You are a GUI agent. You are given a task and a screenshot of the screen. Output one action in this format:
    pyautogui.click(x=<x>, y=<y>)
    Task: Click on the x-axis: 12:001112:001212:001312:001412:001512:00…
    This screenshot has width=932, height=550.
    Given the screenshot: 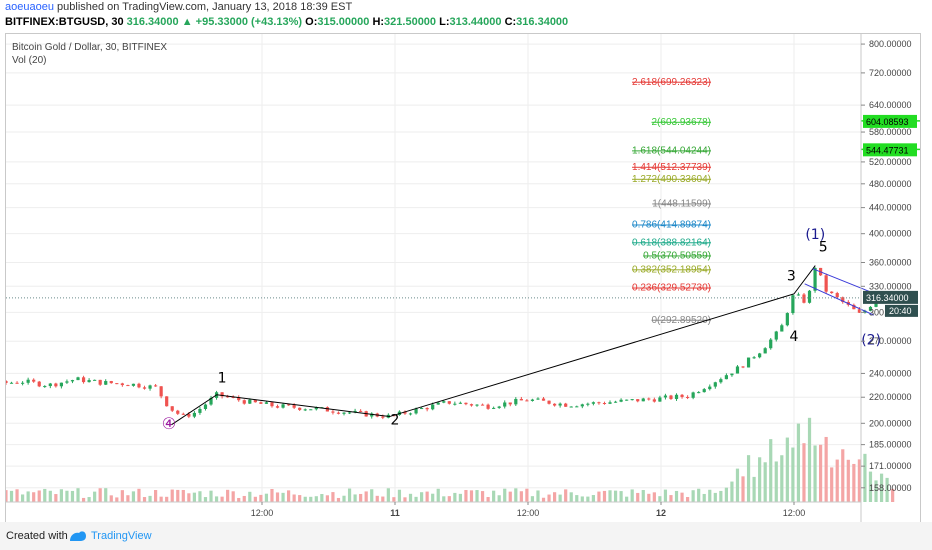 What is the action you would take?
    pyautogui.click(x=433, y=509)
    